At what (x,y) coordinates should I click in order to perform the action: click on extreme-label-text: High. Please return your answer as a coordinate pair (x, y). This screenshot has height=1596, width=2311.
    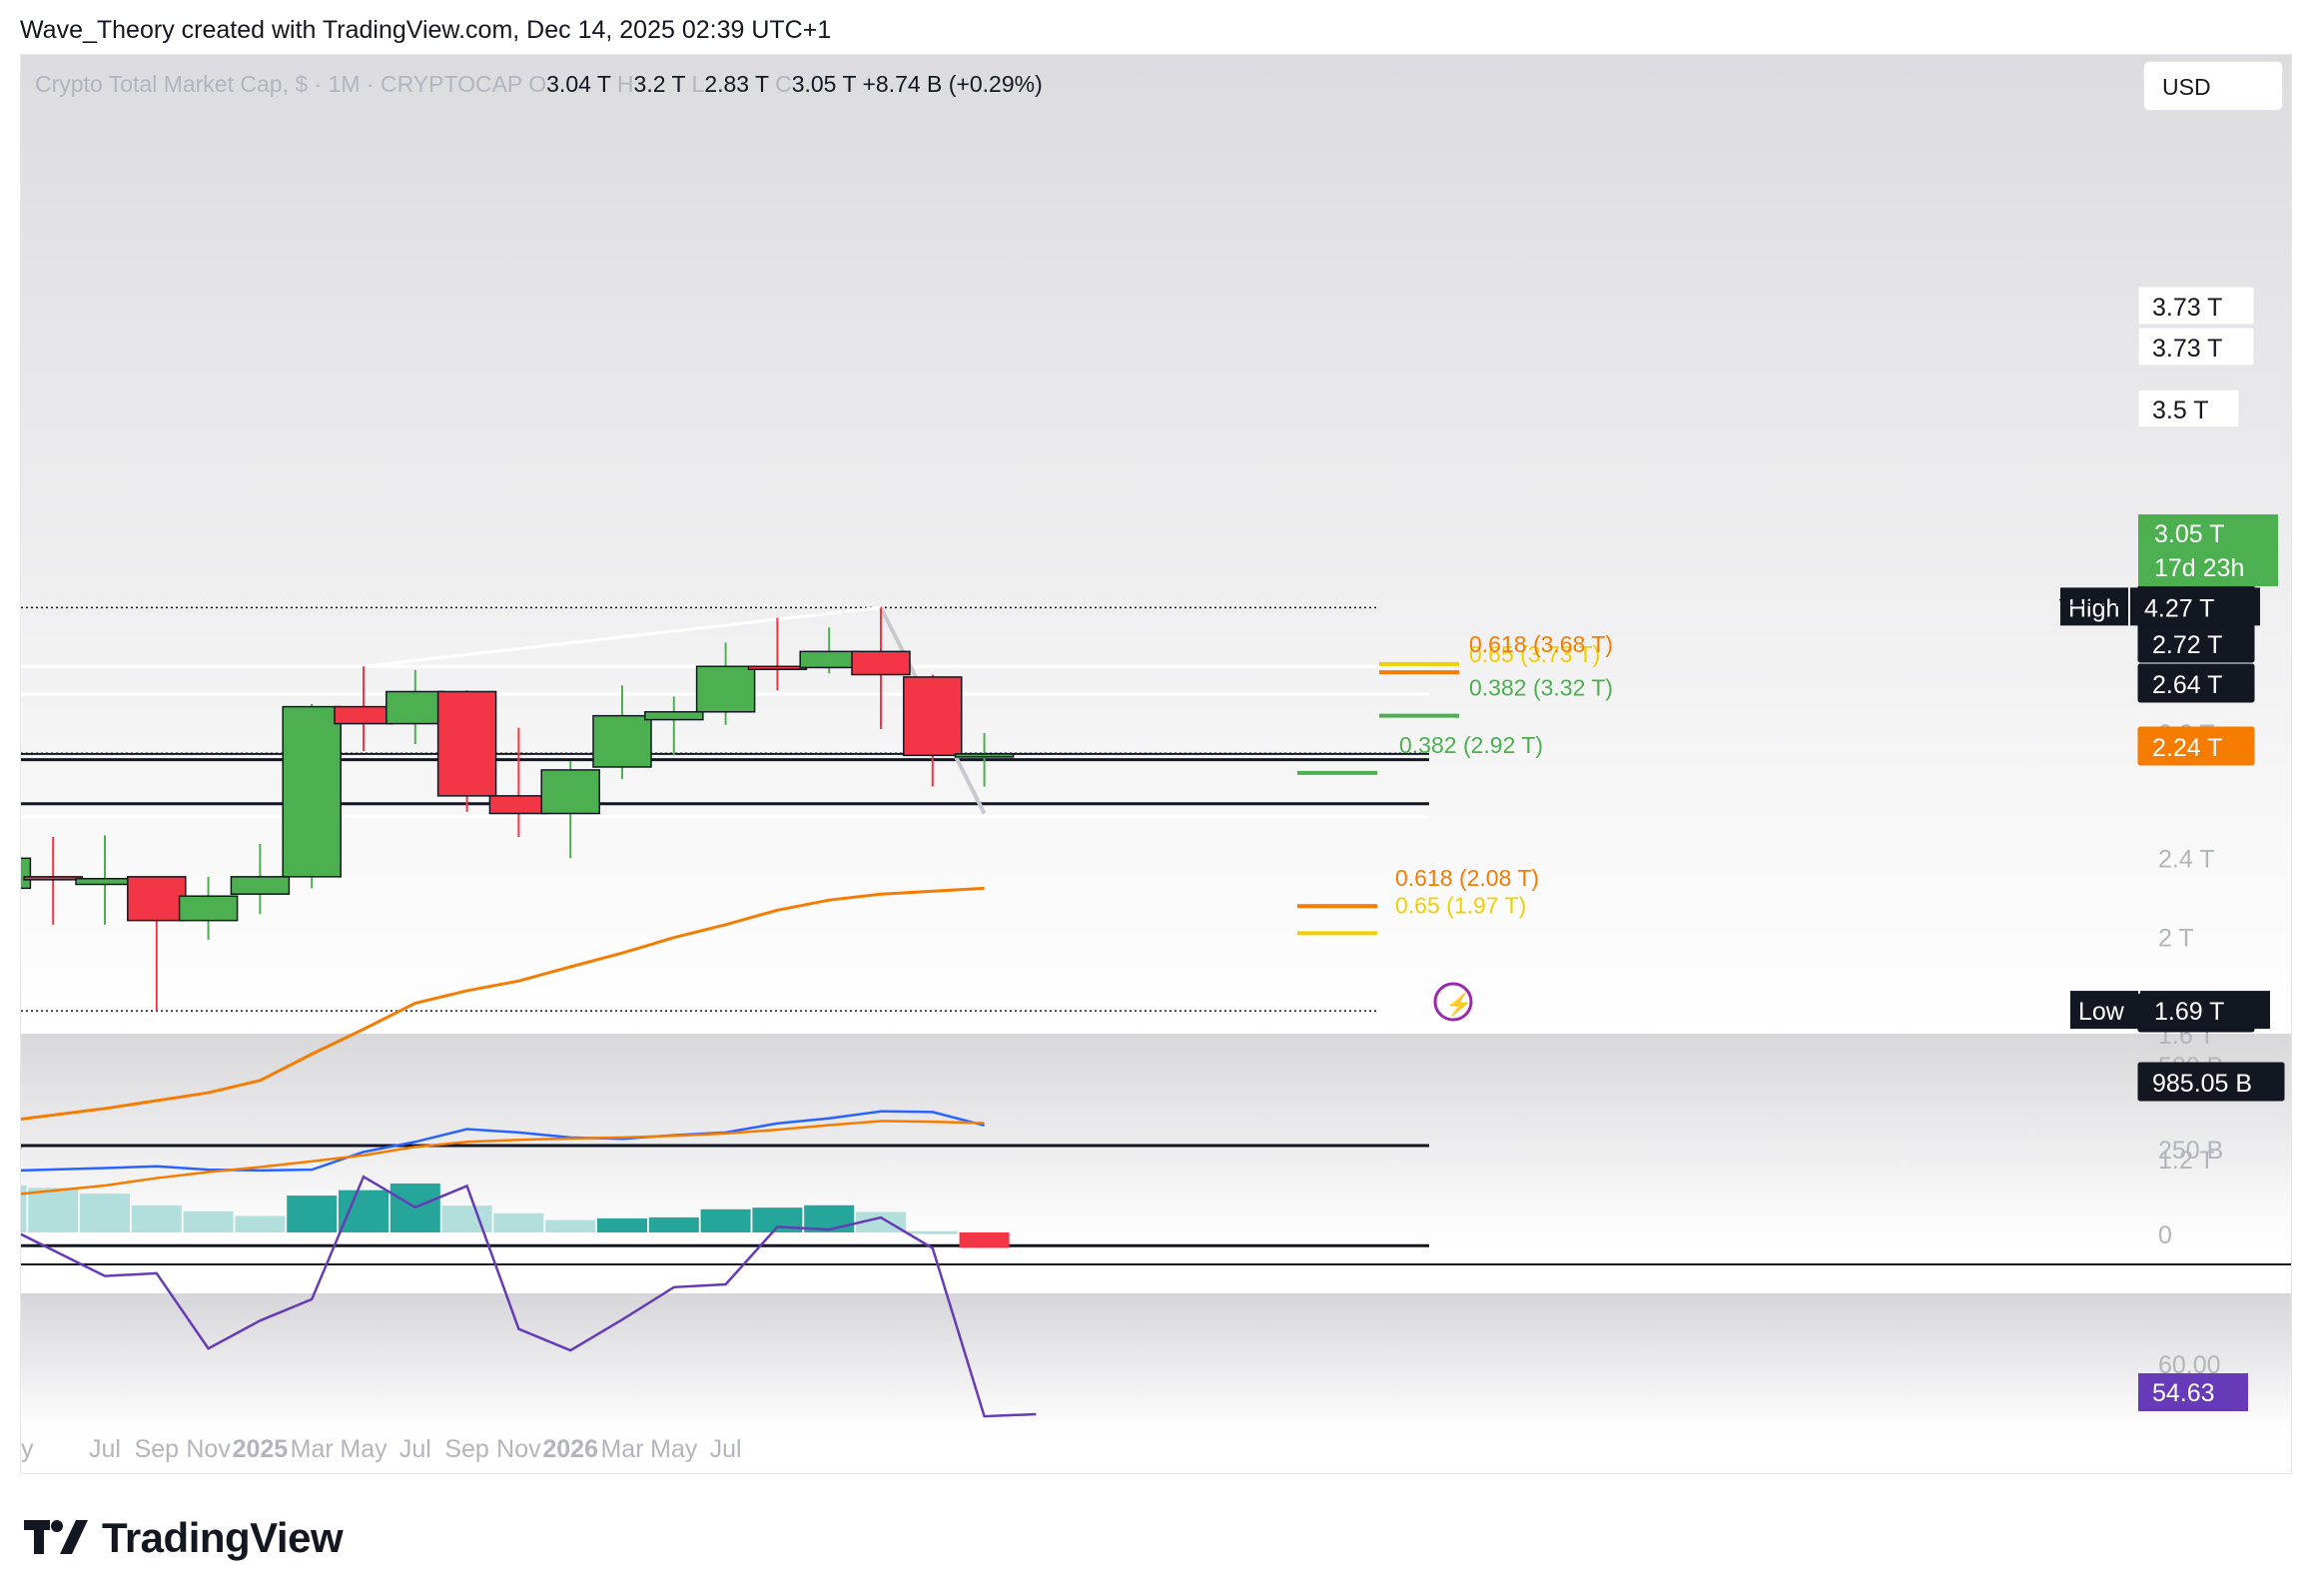
    Looking at the image, I should click on (2093, 608).